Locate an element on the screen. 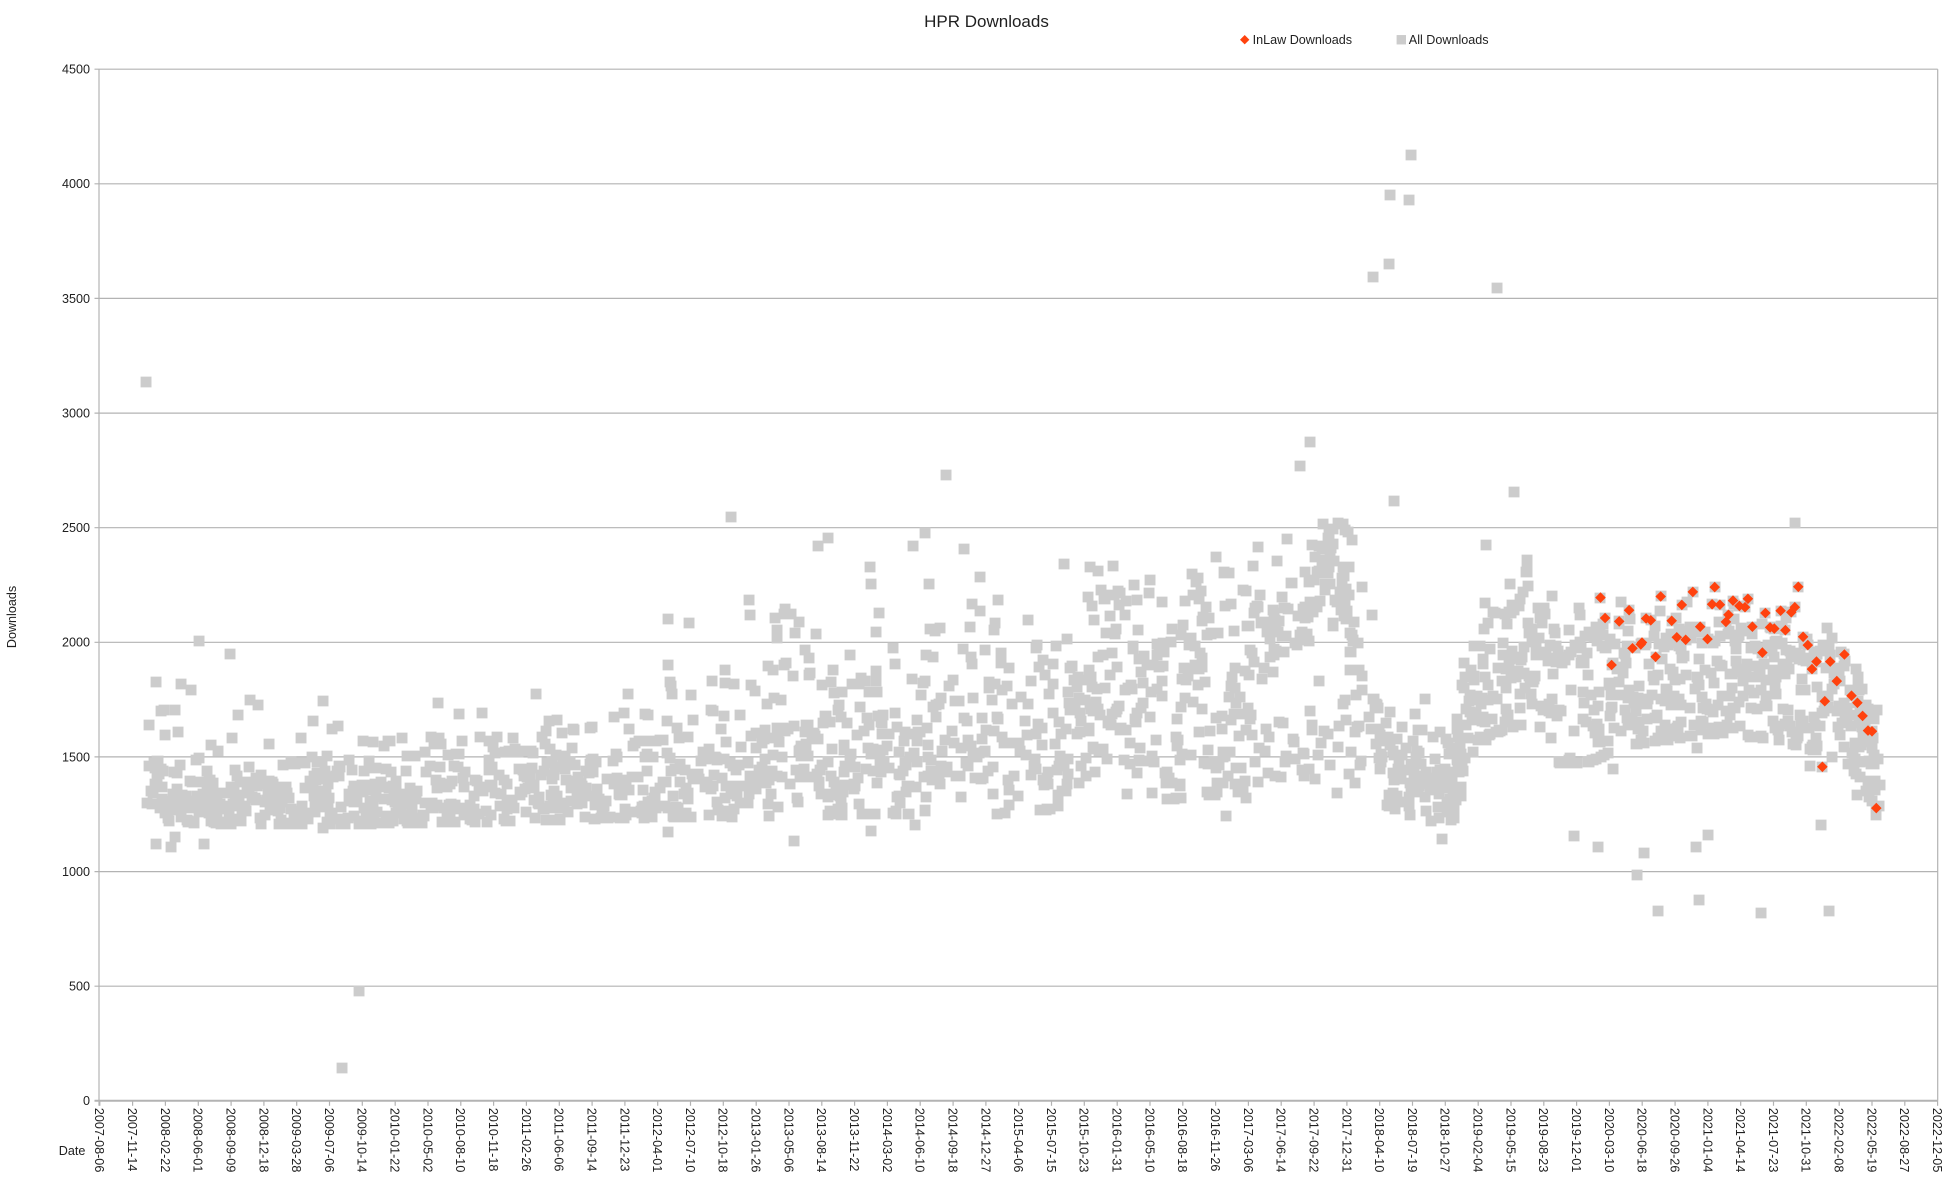  svg-text: 2016-08-18 is located at coordinates (1182, 1140).